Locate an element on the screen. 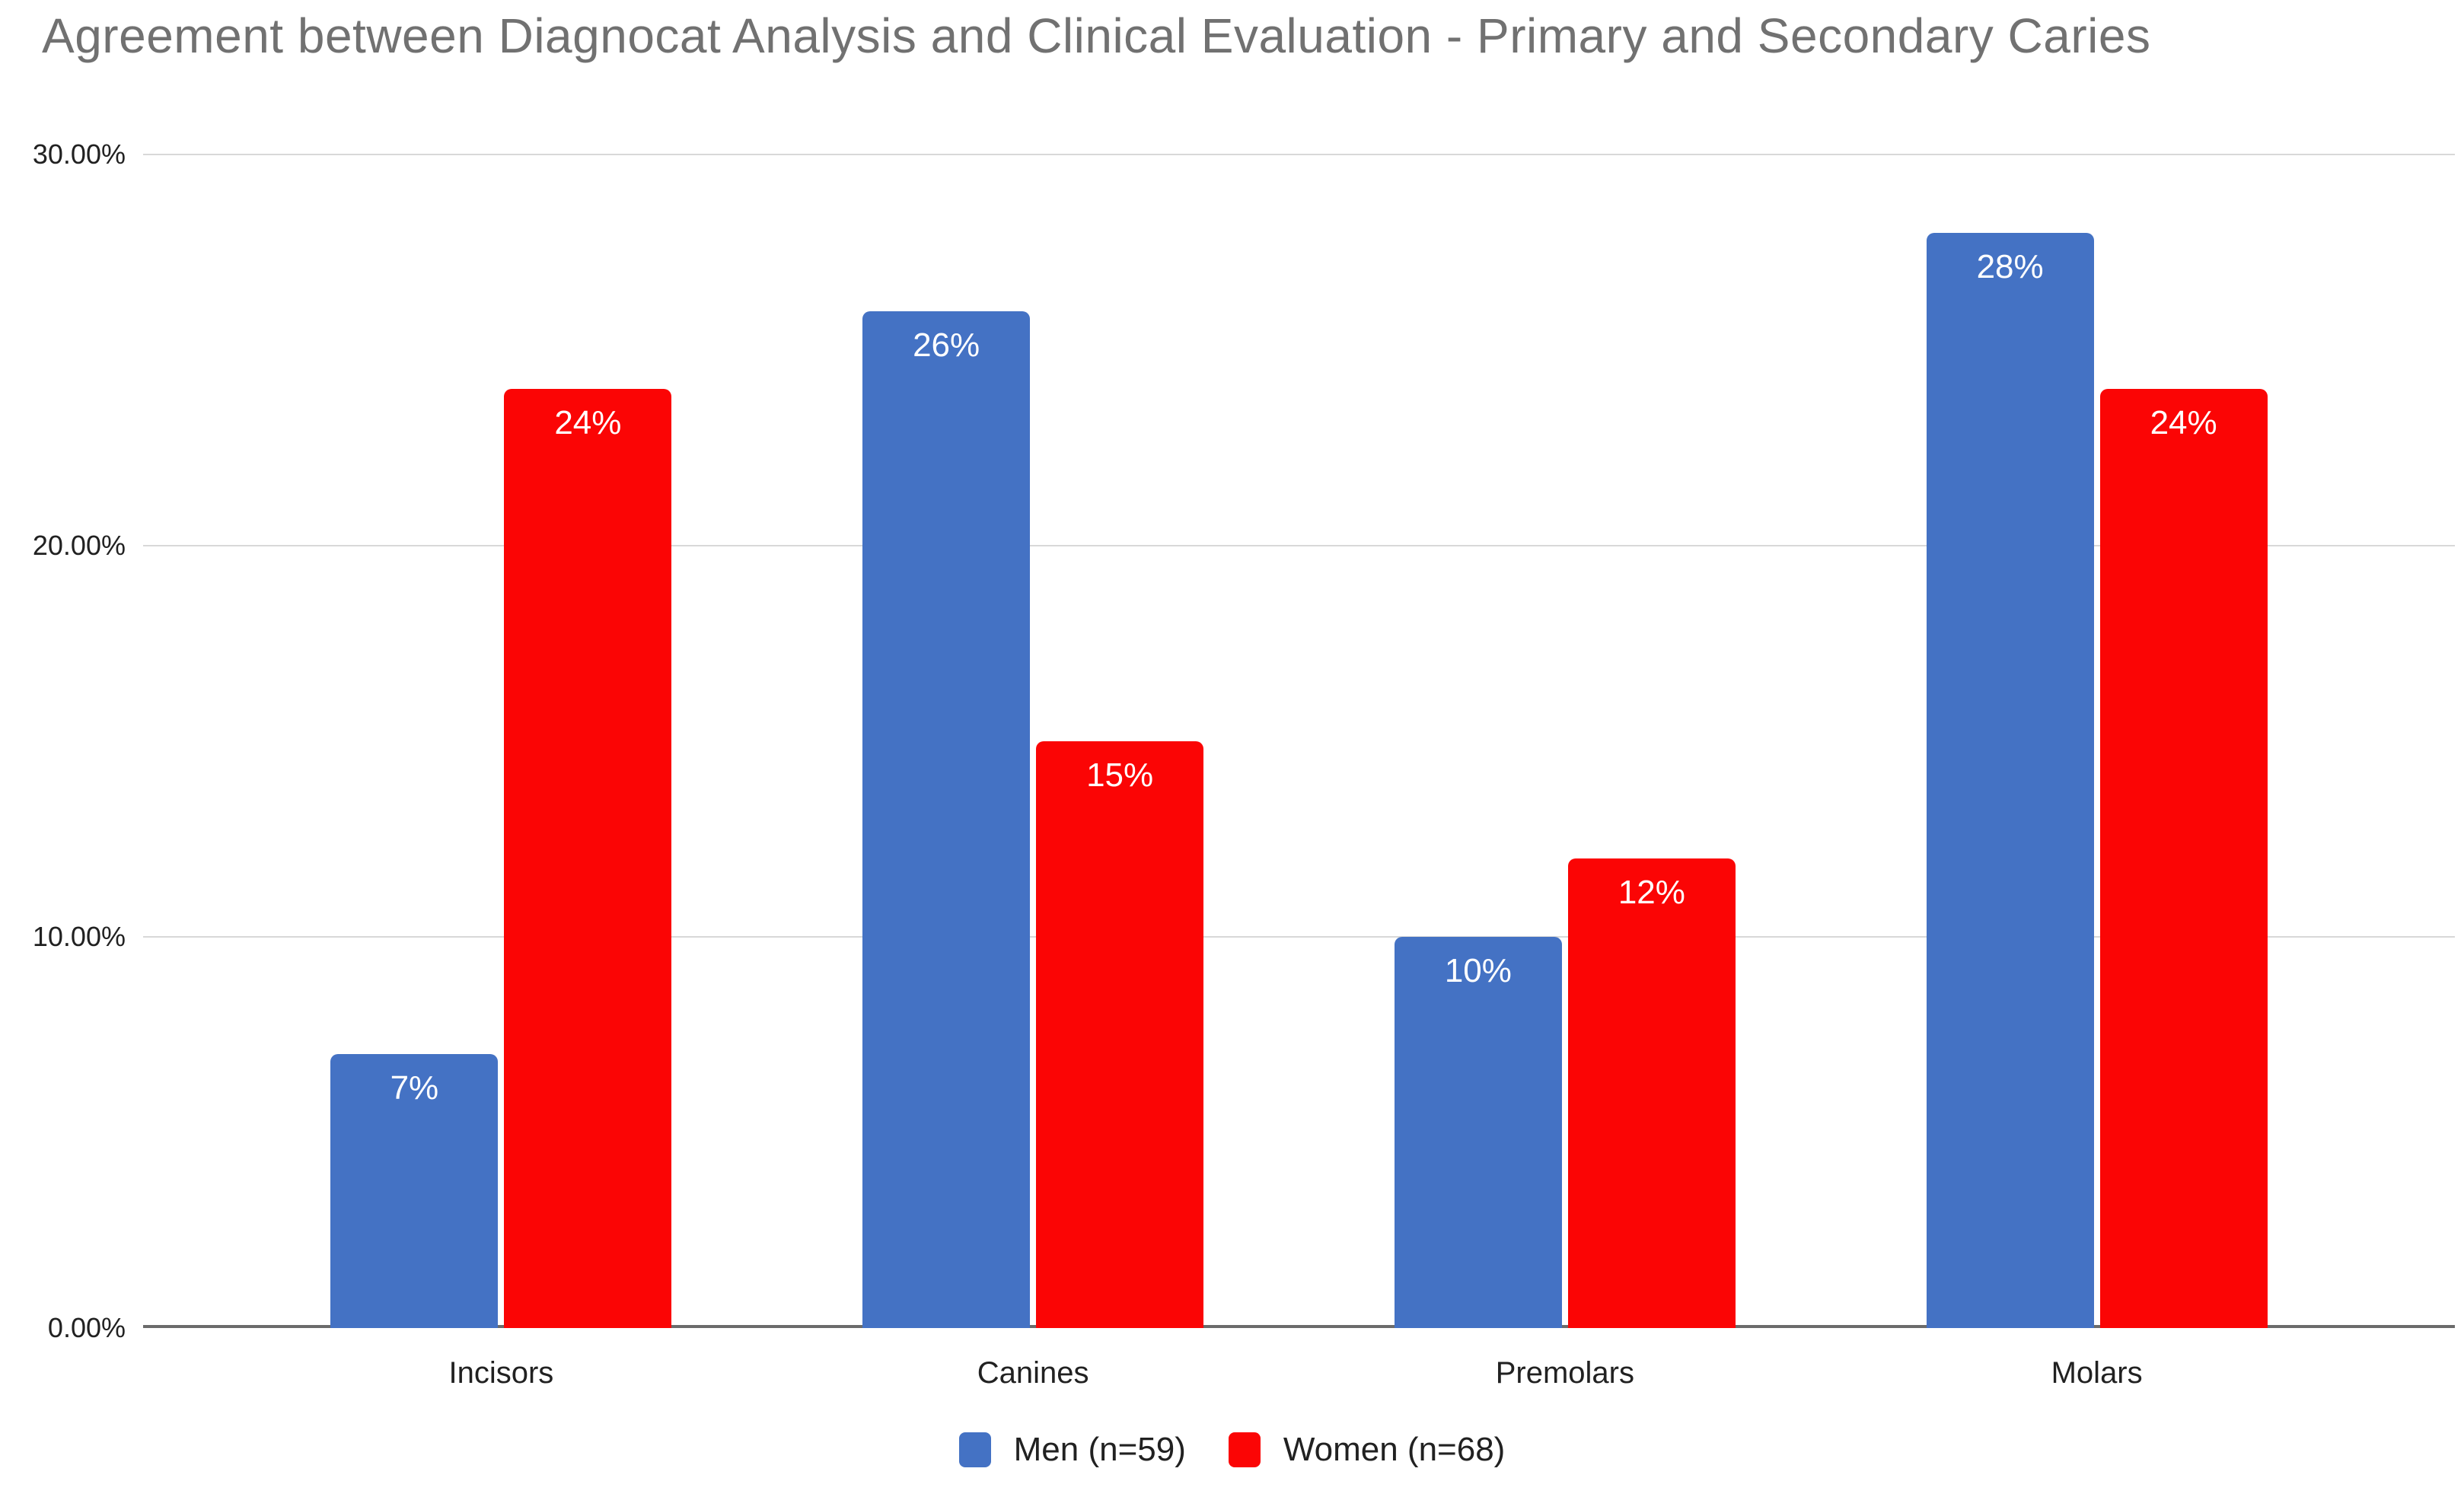 This screenshot has width=2464, height=1497. y-axis: 30.00% 20.00% 10.00% 0.00% is located at coordinates (63, 748).